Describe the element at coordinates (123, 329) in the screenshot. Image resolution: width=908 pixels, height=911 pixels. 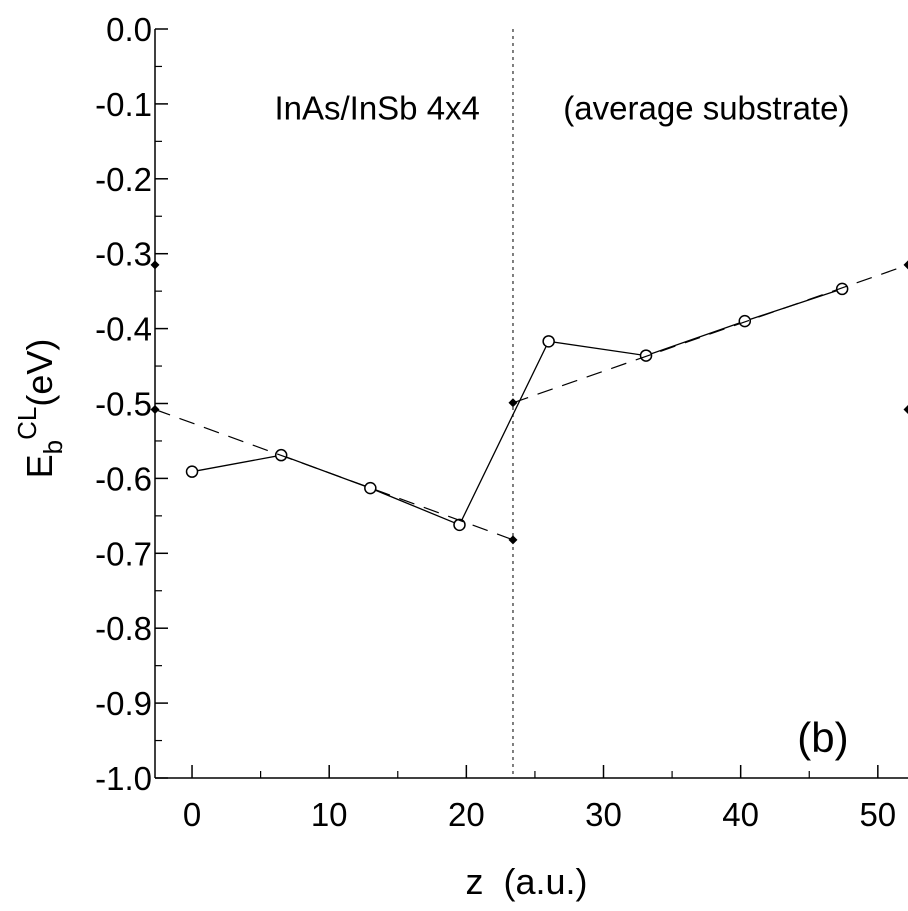
I see `y-tick-label: -0.4` at that location.